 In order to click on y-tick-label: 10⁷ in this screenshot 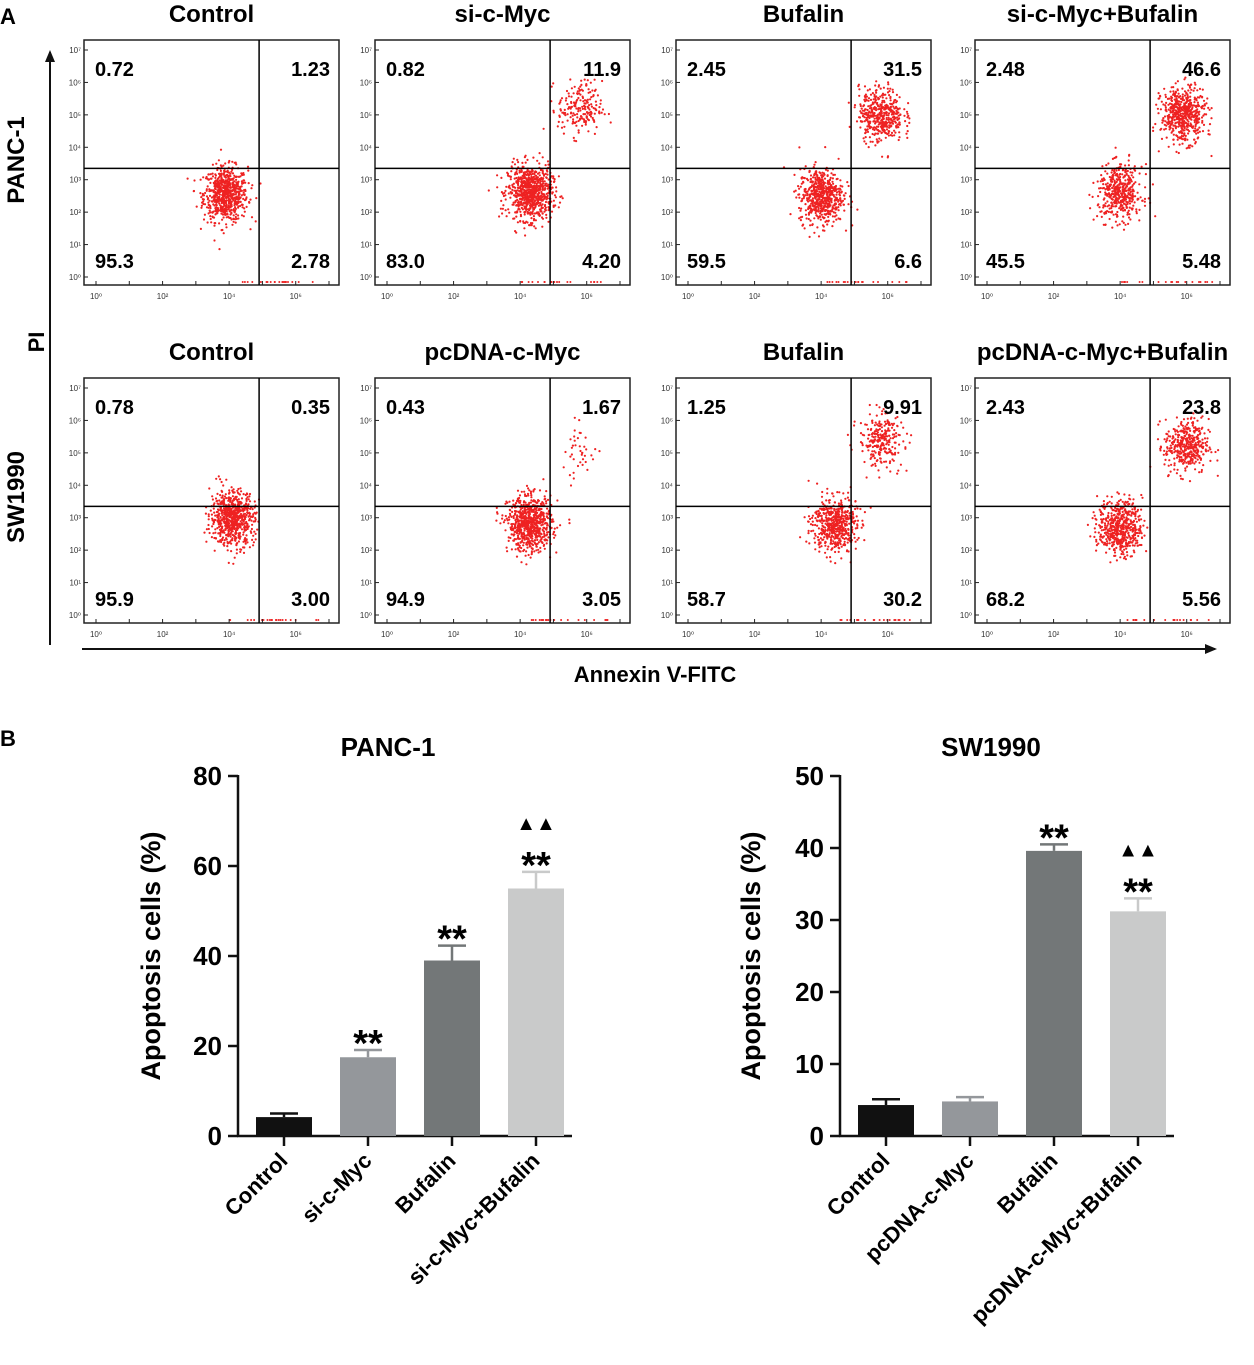, I will do `click(966, 50)`.